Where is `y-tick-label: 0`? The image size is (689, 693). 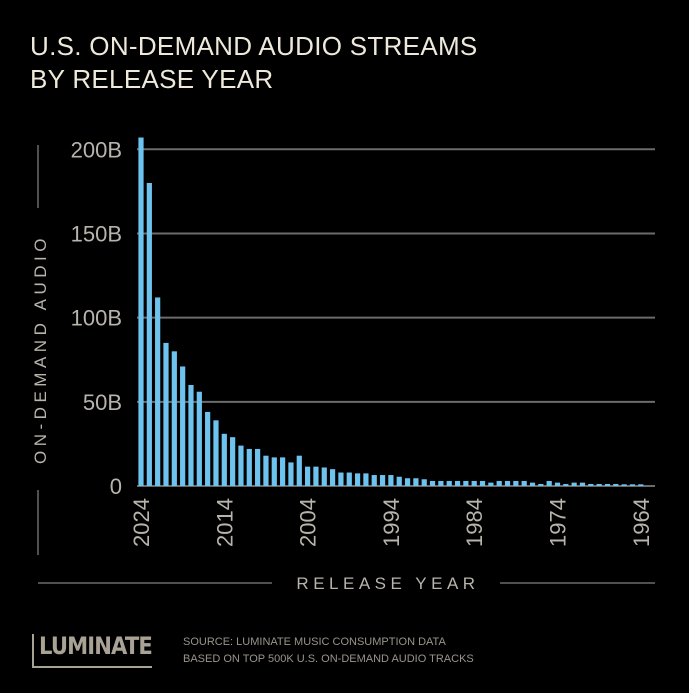
y-tick-label: 0 is located at coordinates (116, 486).